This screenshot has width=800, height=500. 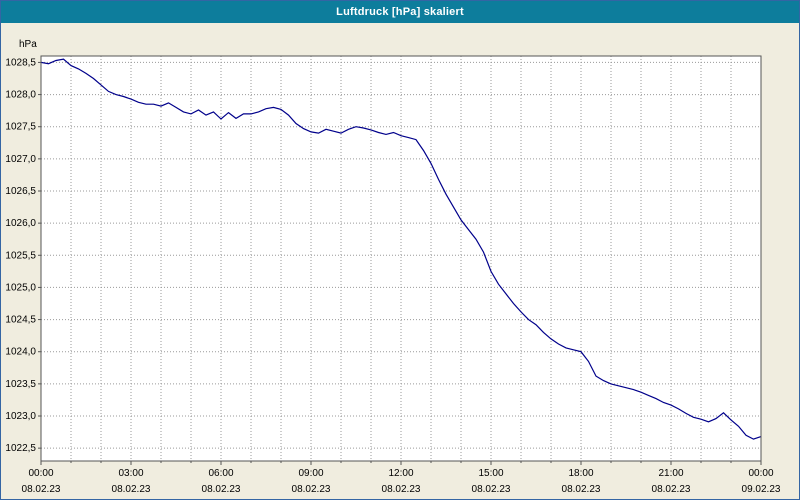 I want to click on y-tick-label: 1023,5, so click(x=20, y=384).